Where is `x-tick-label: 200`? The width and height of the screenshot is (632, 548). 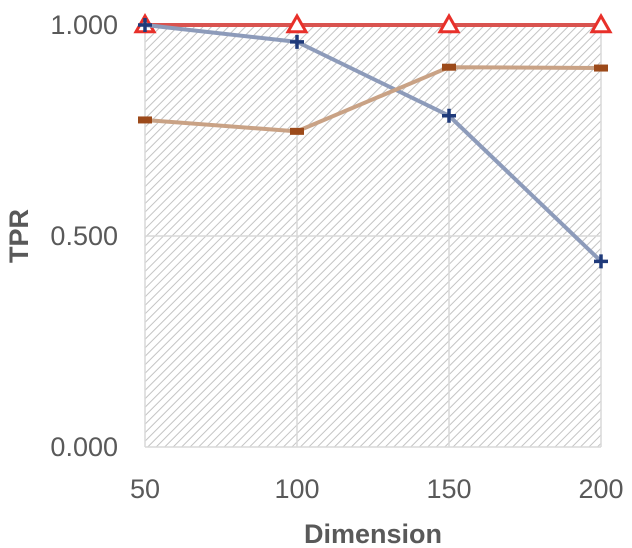 x-tick-label: 200 is located at coordinates (600, 489).